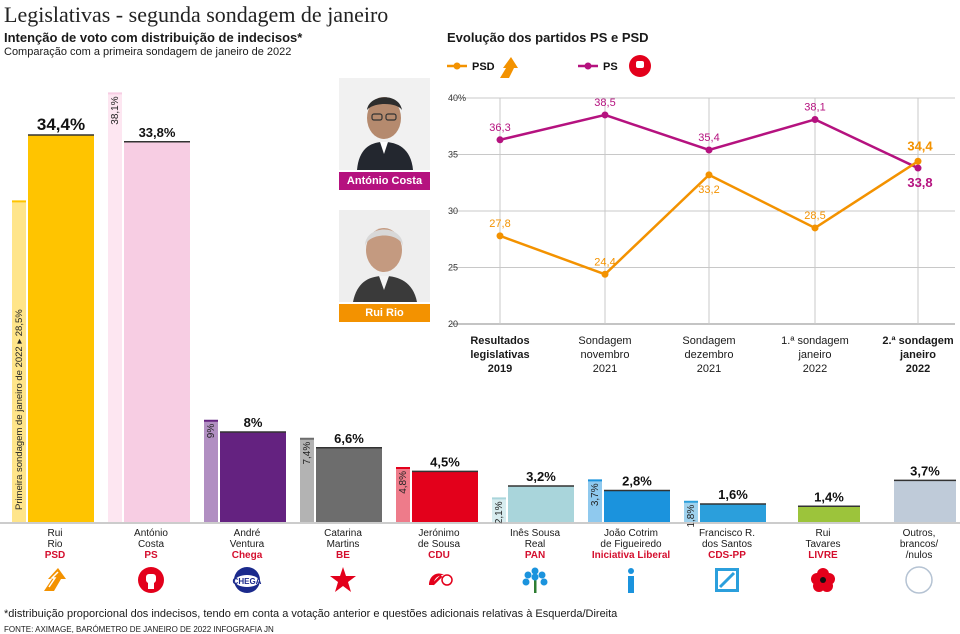  I want to click on candidate-label: Catarina Martins BE, so click(343, 544).